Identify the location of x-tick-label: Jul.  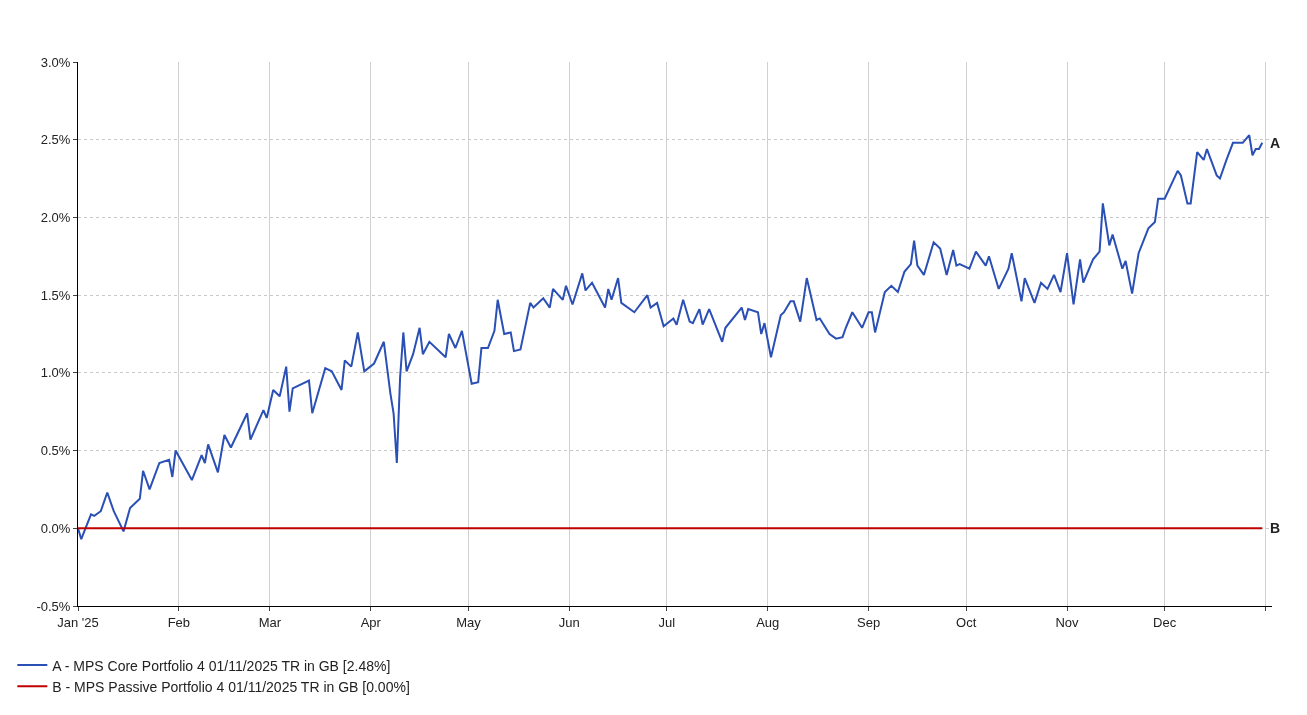
(667, 622).